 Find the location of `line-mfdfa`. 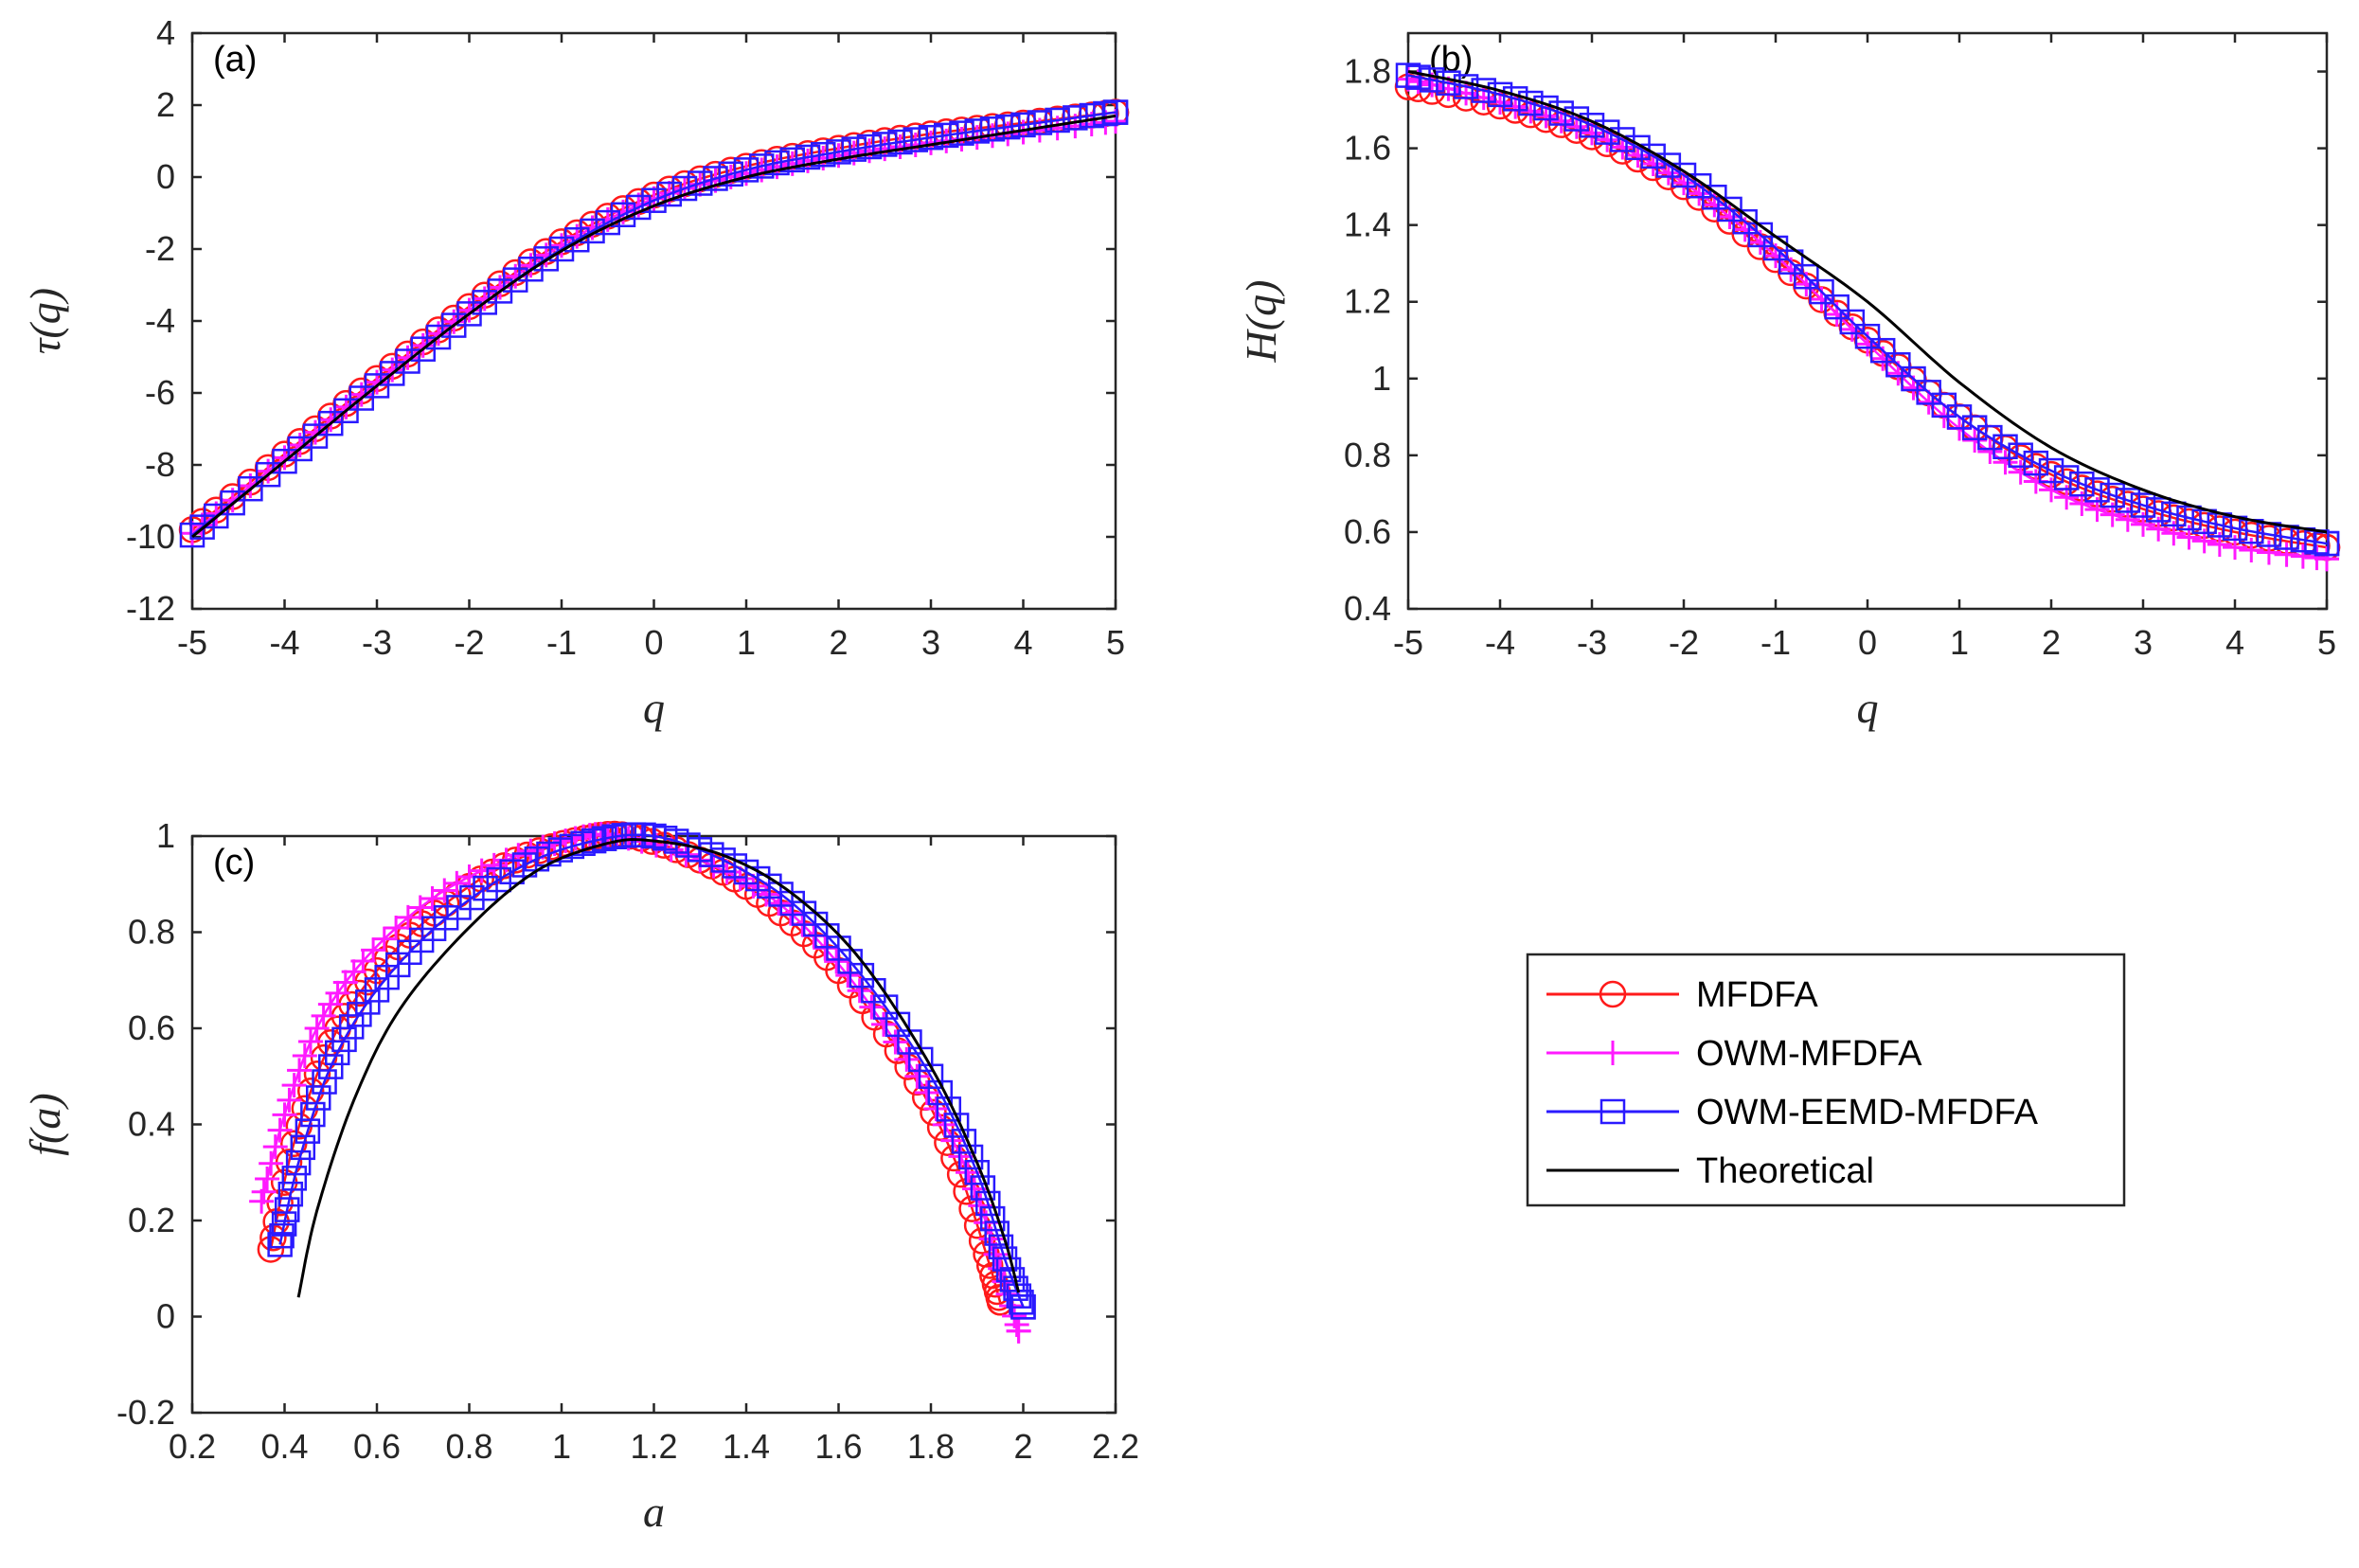

line-mfdfa is located at coordinates (1867, 317).